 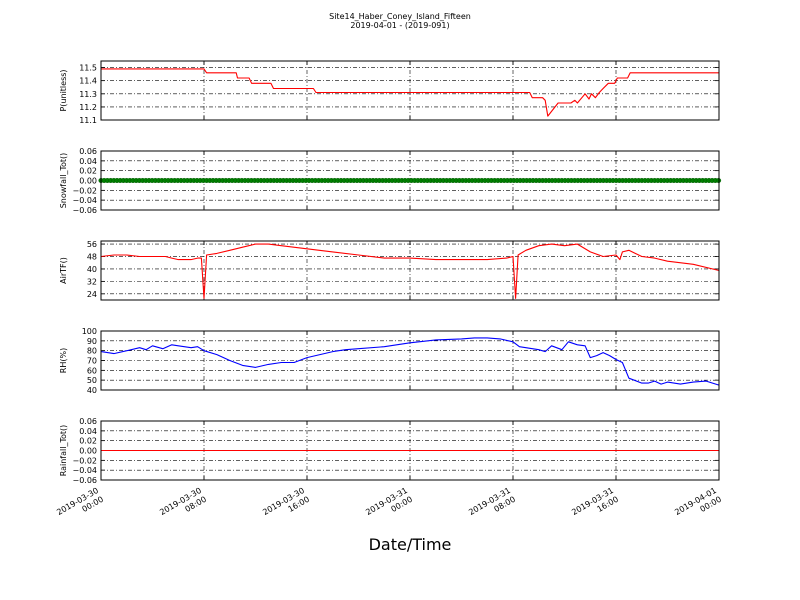 I want to click on y-tick-label: 100, so click(x=89, y=331).